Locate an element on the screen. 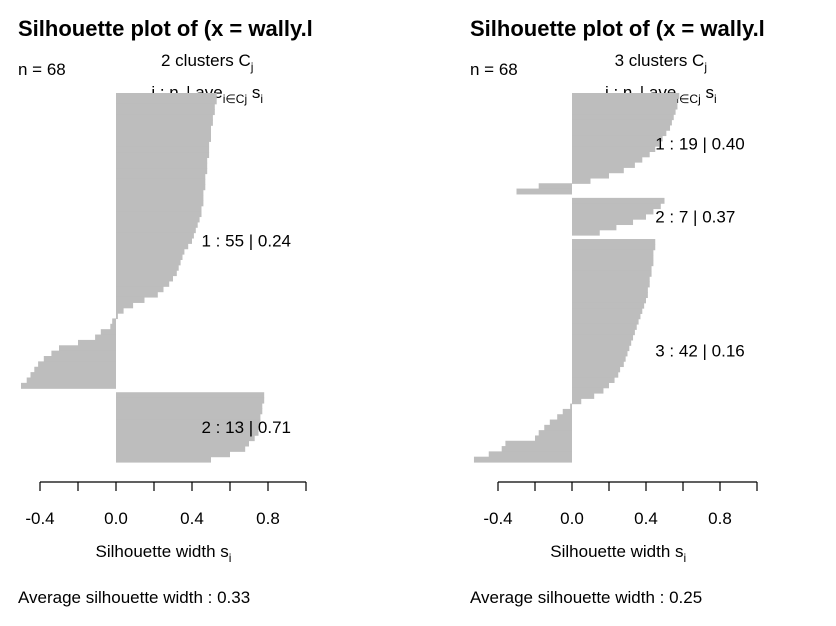 The width and height of the screenshot is (836, 626). cluster-label-1: 1 : 19 | 0.40 is located at coordinates (699, 143).